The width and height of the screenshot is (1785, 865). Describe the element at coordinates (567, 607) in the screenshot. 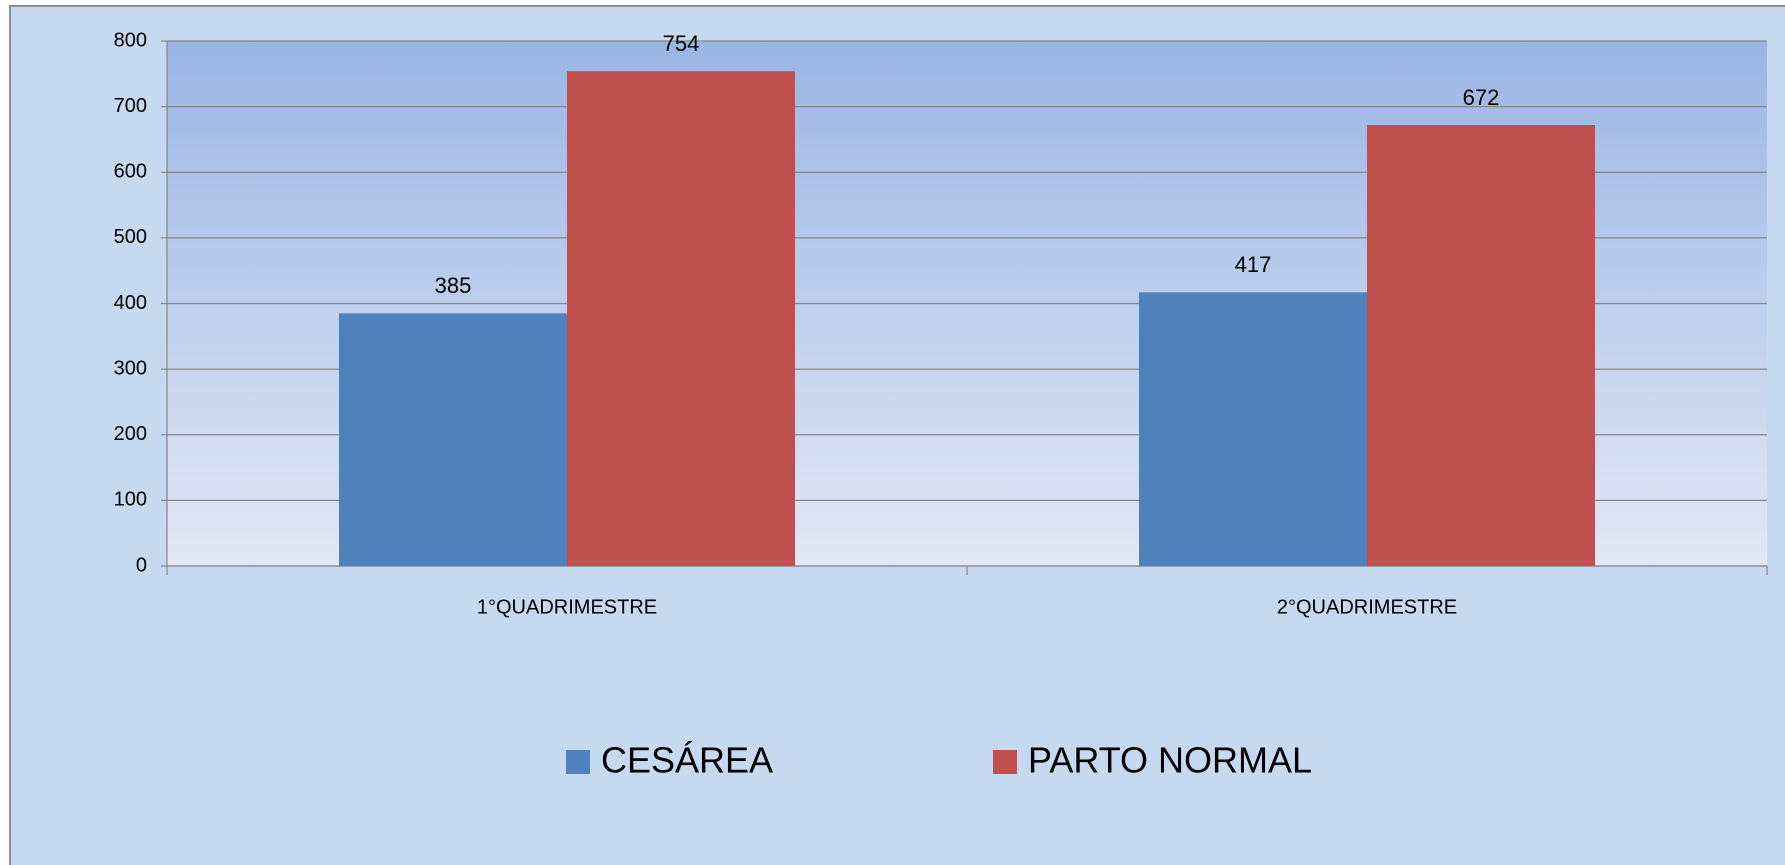

I see `x-tick-label: 1°QUADRIMESTRE` at that location.